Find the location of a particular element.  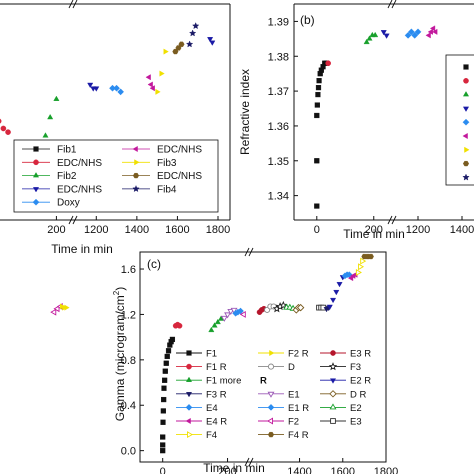

panel-c-legend-marker-12-shape is located at coordinates (189, 407).